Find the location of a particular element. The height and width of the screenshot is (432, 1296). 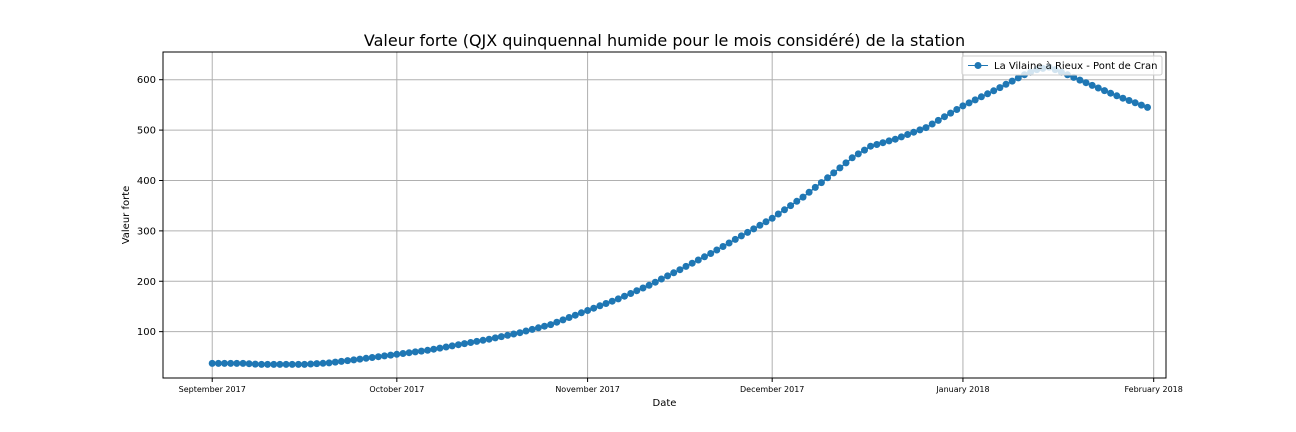

x-tick-label: December 2017 is located at coordinates (772, 389).